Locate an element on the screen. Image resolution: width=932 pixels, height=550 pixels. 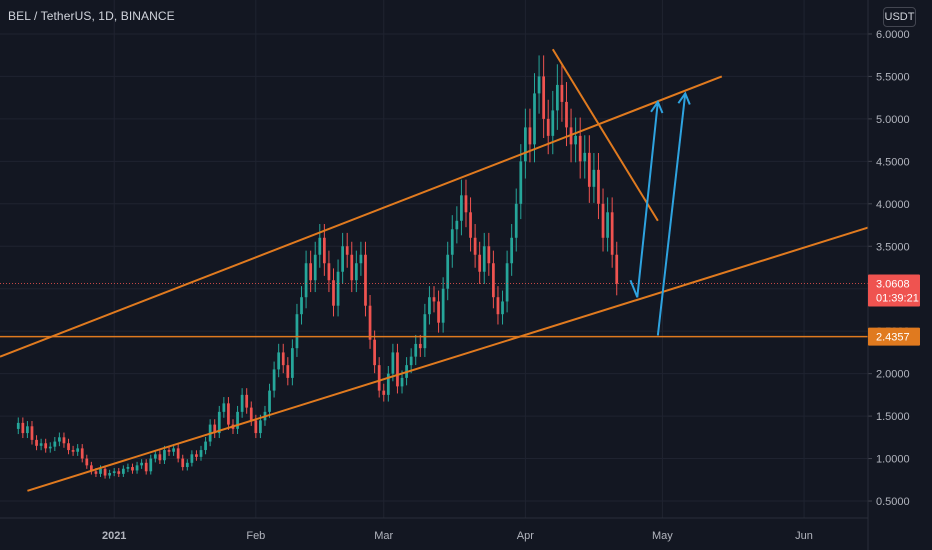
currency-button: USDT is located at coordinates (899, 17).